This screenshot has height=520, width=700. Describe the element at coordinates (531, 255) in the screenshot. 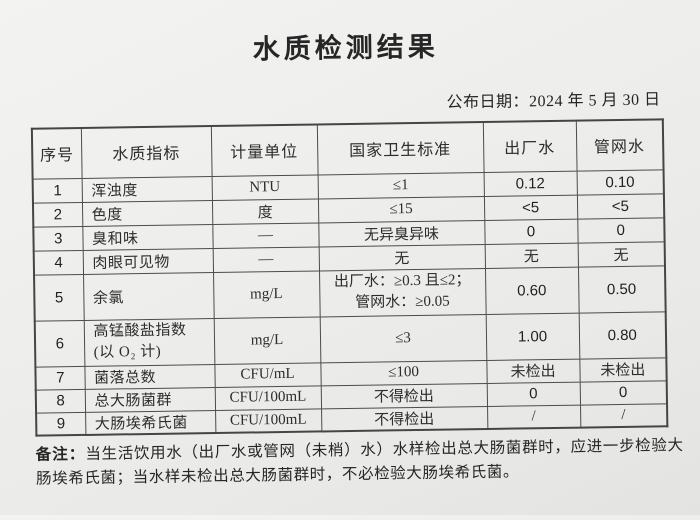

I see `cell-factory: 无` at that location.